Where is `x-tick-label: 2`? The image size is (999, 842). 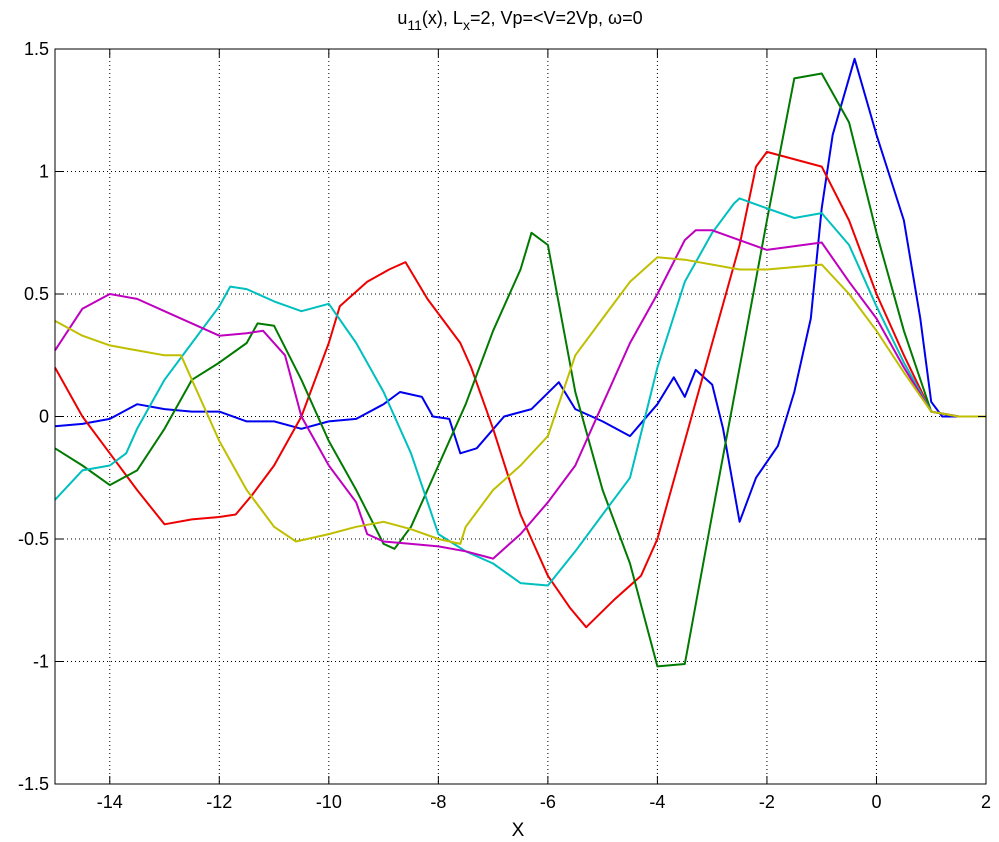
x-tick-label: 2 is located at coordinates (986, 802).